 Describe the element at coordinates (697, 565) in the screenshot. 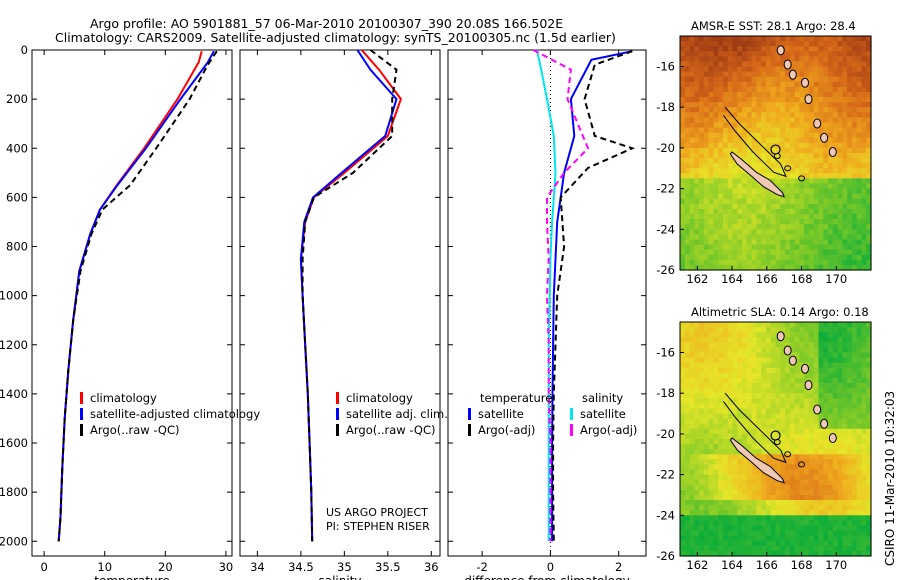

I see `x-tick-label: 162` at that location.